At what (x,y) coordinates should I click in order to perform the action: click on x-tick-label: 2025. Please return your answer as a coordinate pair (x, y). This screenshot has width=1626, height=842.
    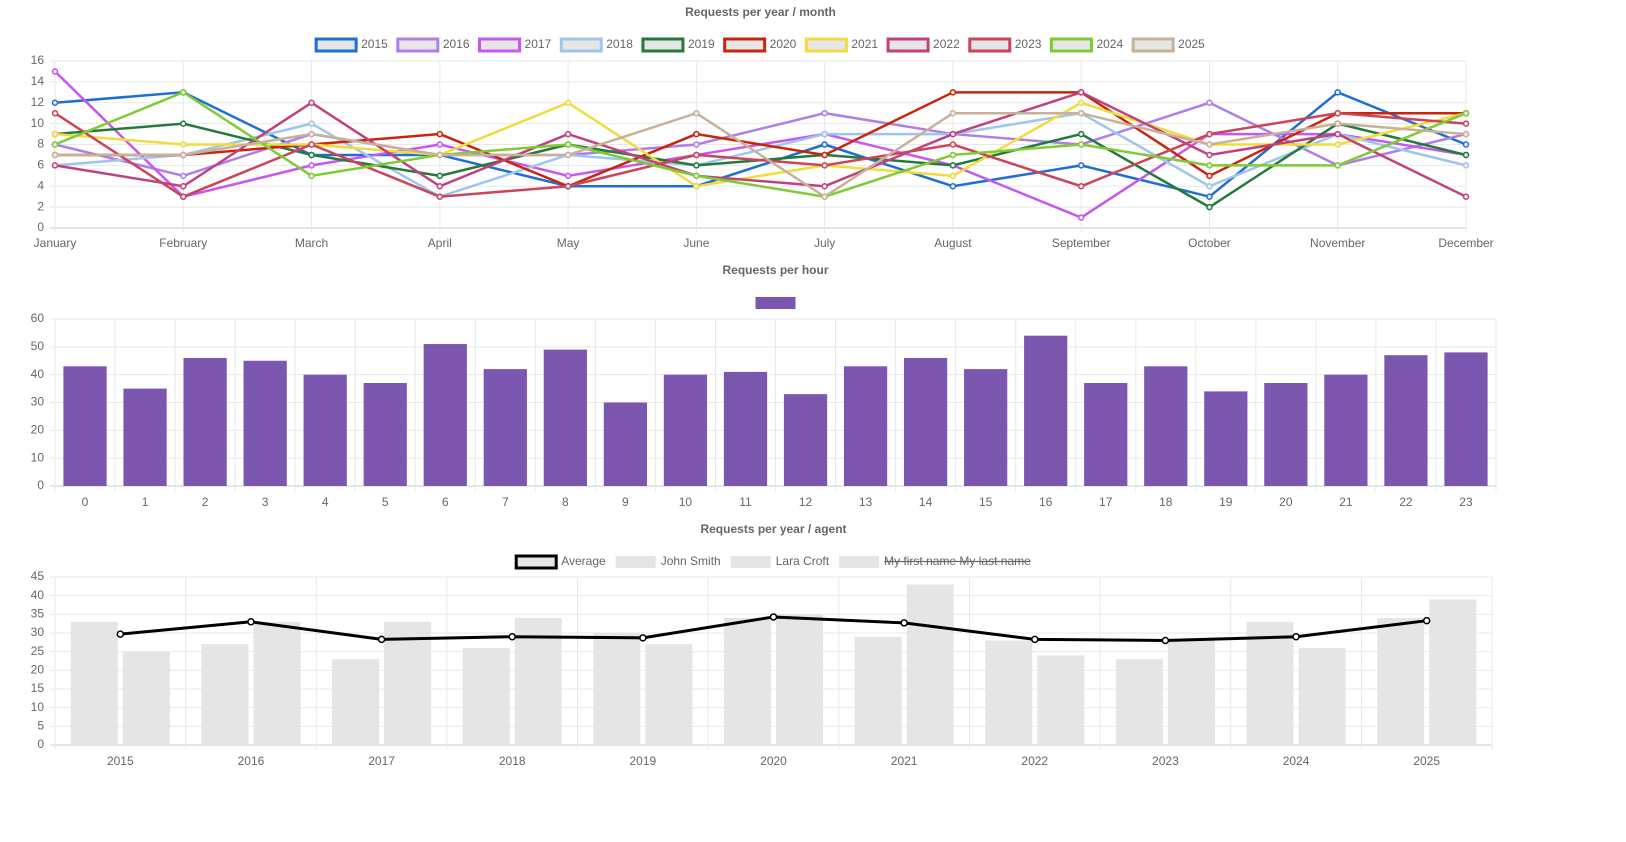
    Looking at the image, I should click on (1426, 761).